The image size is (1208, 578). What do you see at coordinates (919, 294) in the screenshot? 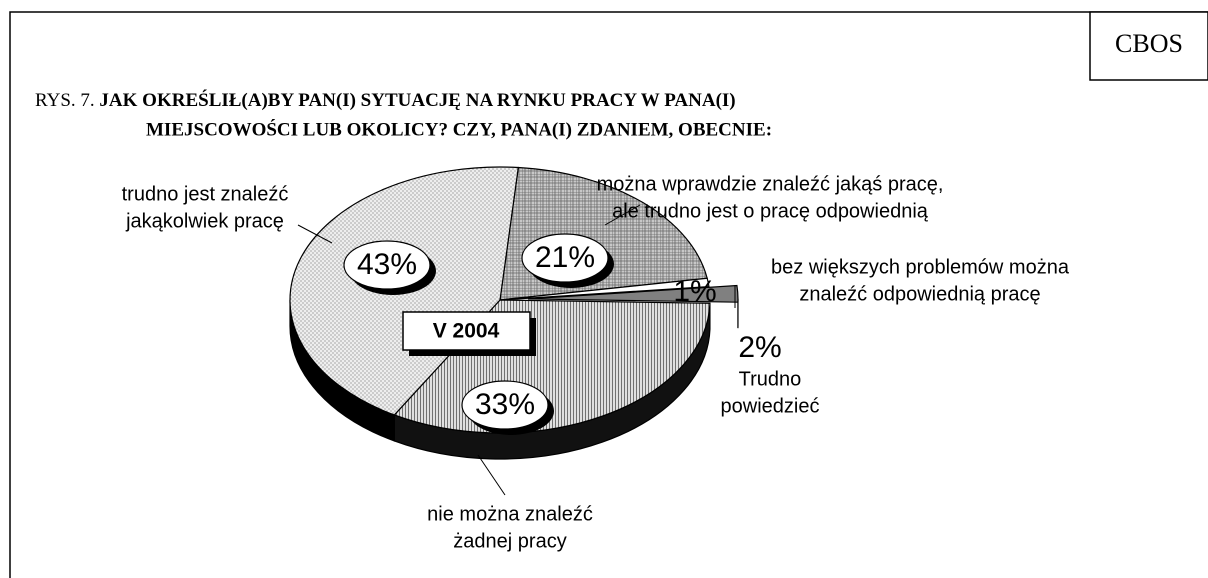
I see `category-label: znaleźć odpowiednią pracę` at bounding box center [919, 294].